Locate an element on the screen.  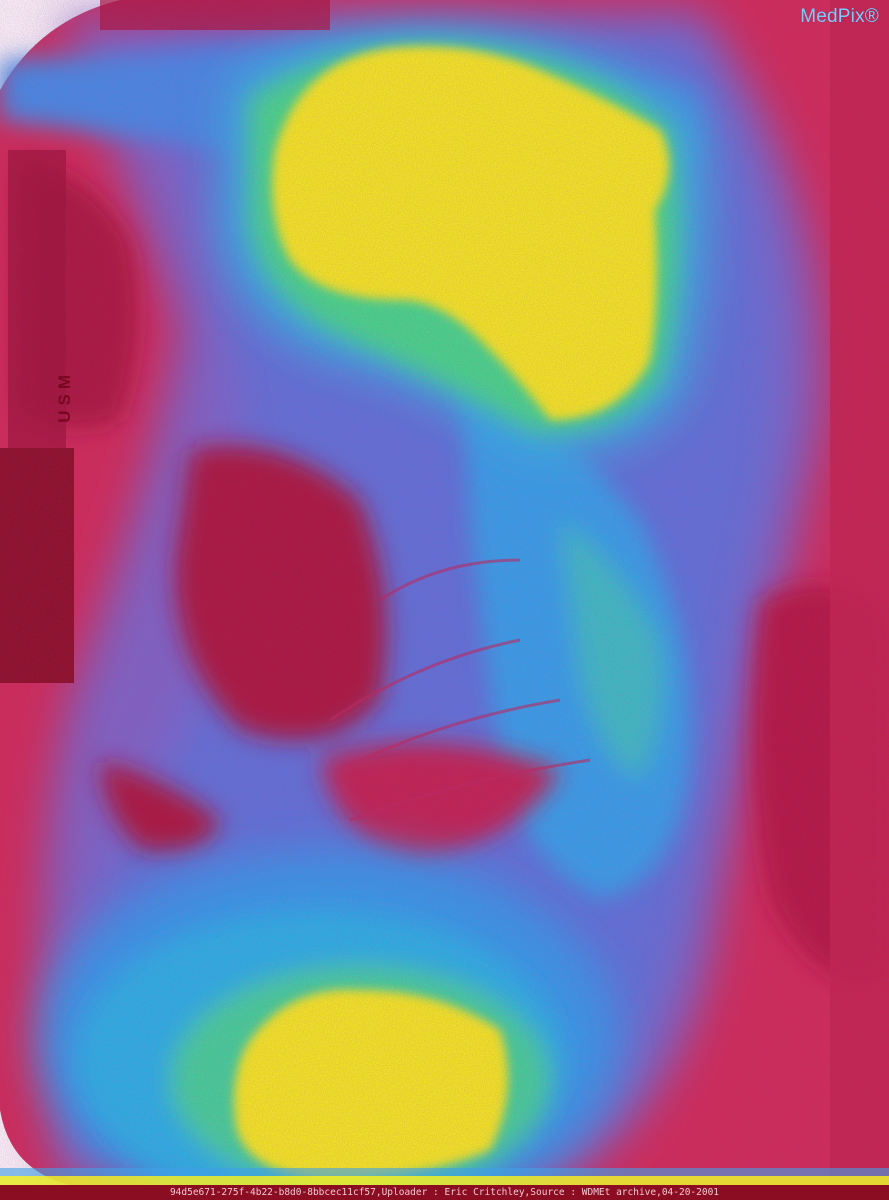
rib-lines is located at coordinates (460, 690).